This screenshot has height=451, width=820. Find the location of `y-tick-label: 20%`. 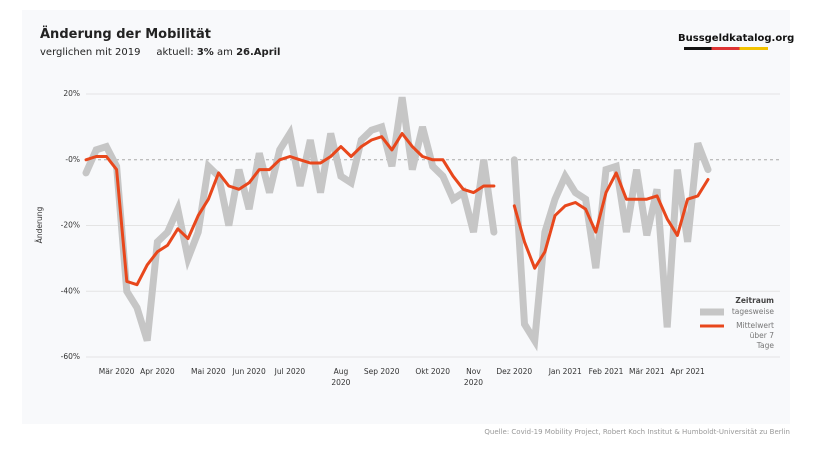

y-tick-label: 20% is located at coordinates (71, 93).